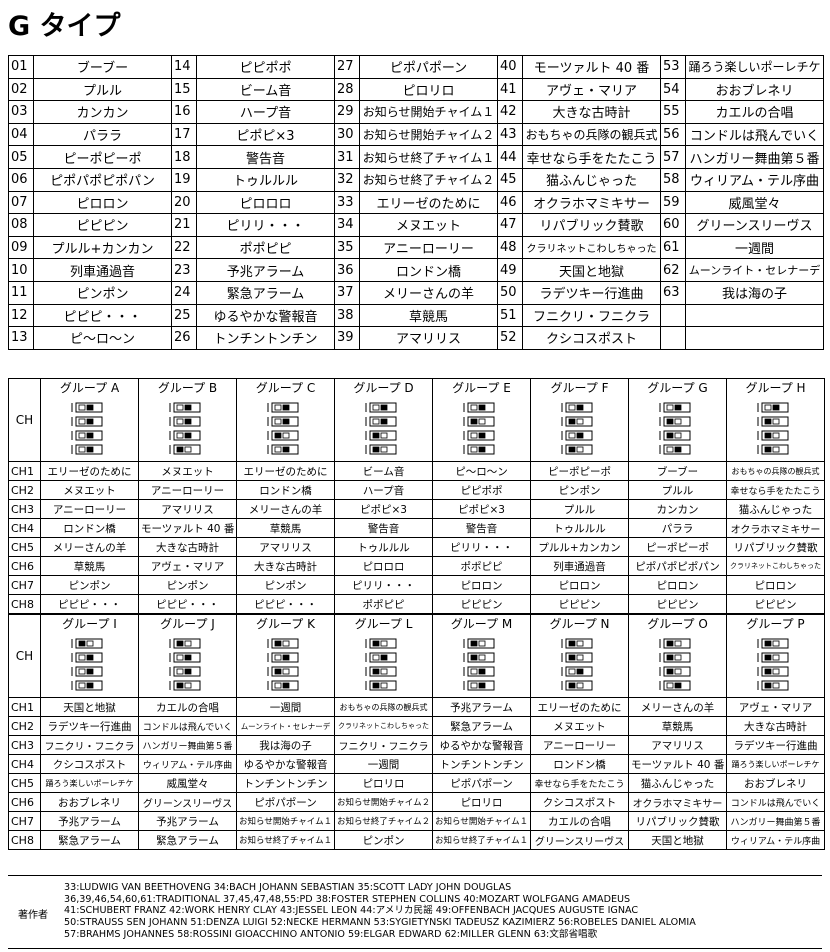 The width and height of the screenshot is (830, 952). What do you see at coordinates (673, 134) in the screenshot?
I see `number-cell: 56` at bounding box center [673, 134].